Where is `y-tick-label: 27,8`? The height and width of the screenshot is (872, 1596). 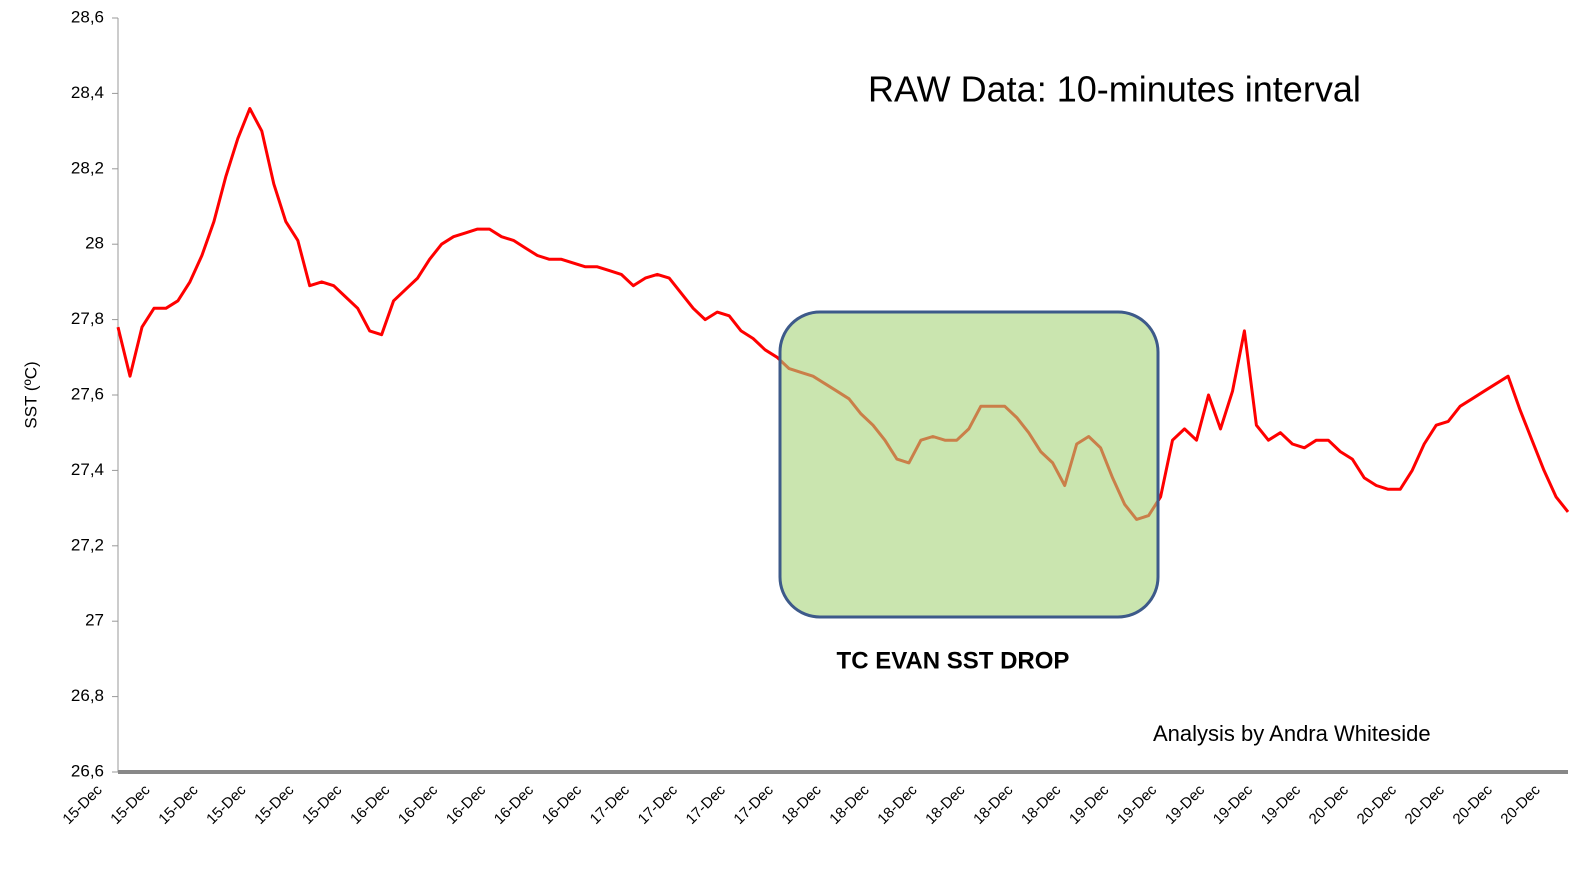 y-tick-label: 27,8 is located at coordinates (87, 318).